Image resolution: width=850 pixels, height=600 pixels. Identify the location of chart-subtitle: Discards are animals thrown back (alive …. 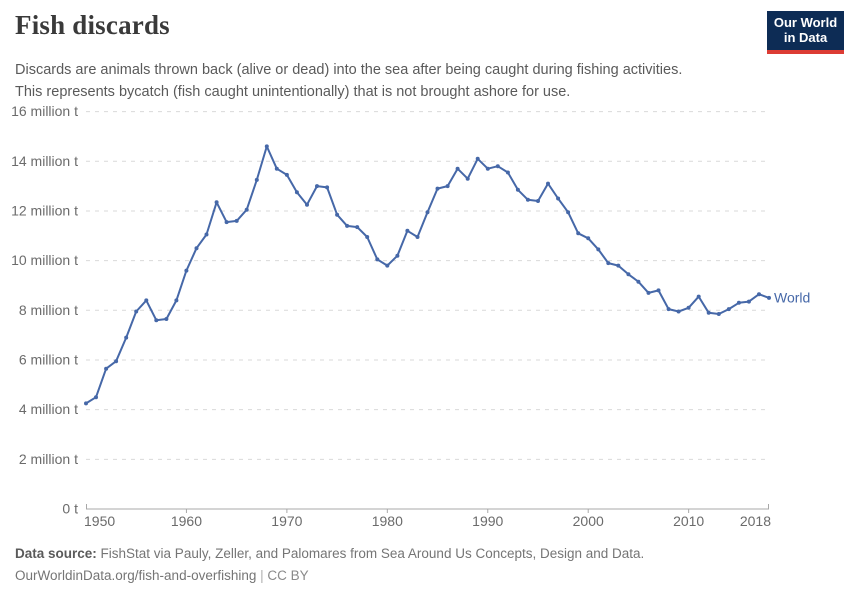
(348, 81).